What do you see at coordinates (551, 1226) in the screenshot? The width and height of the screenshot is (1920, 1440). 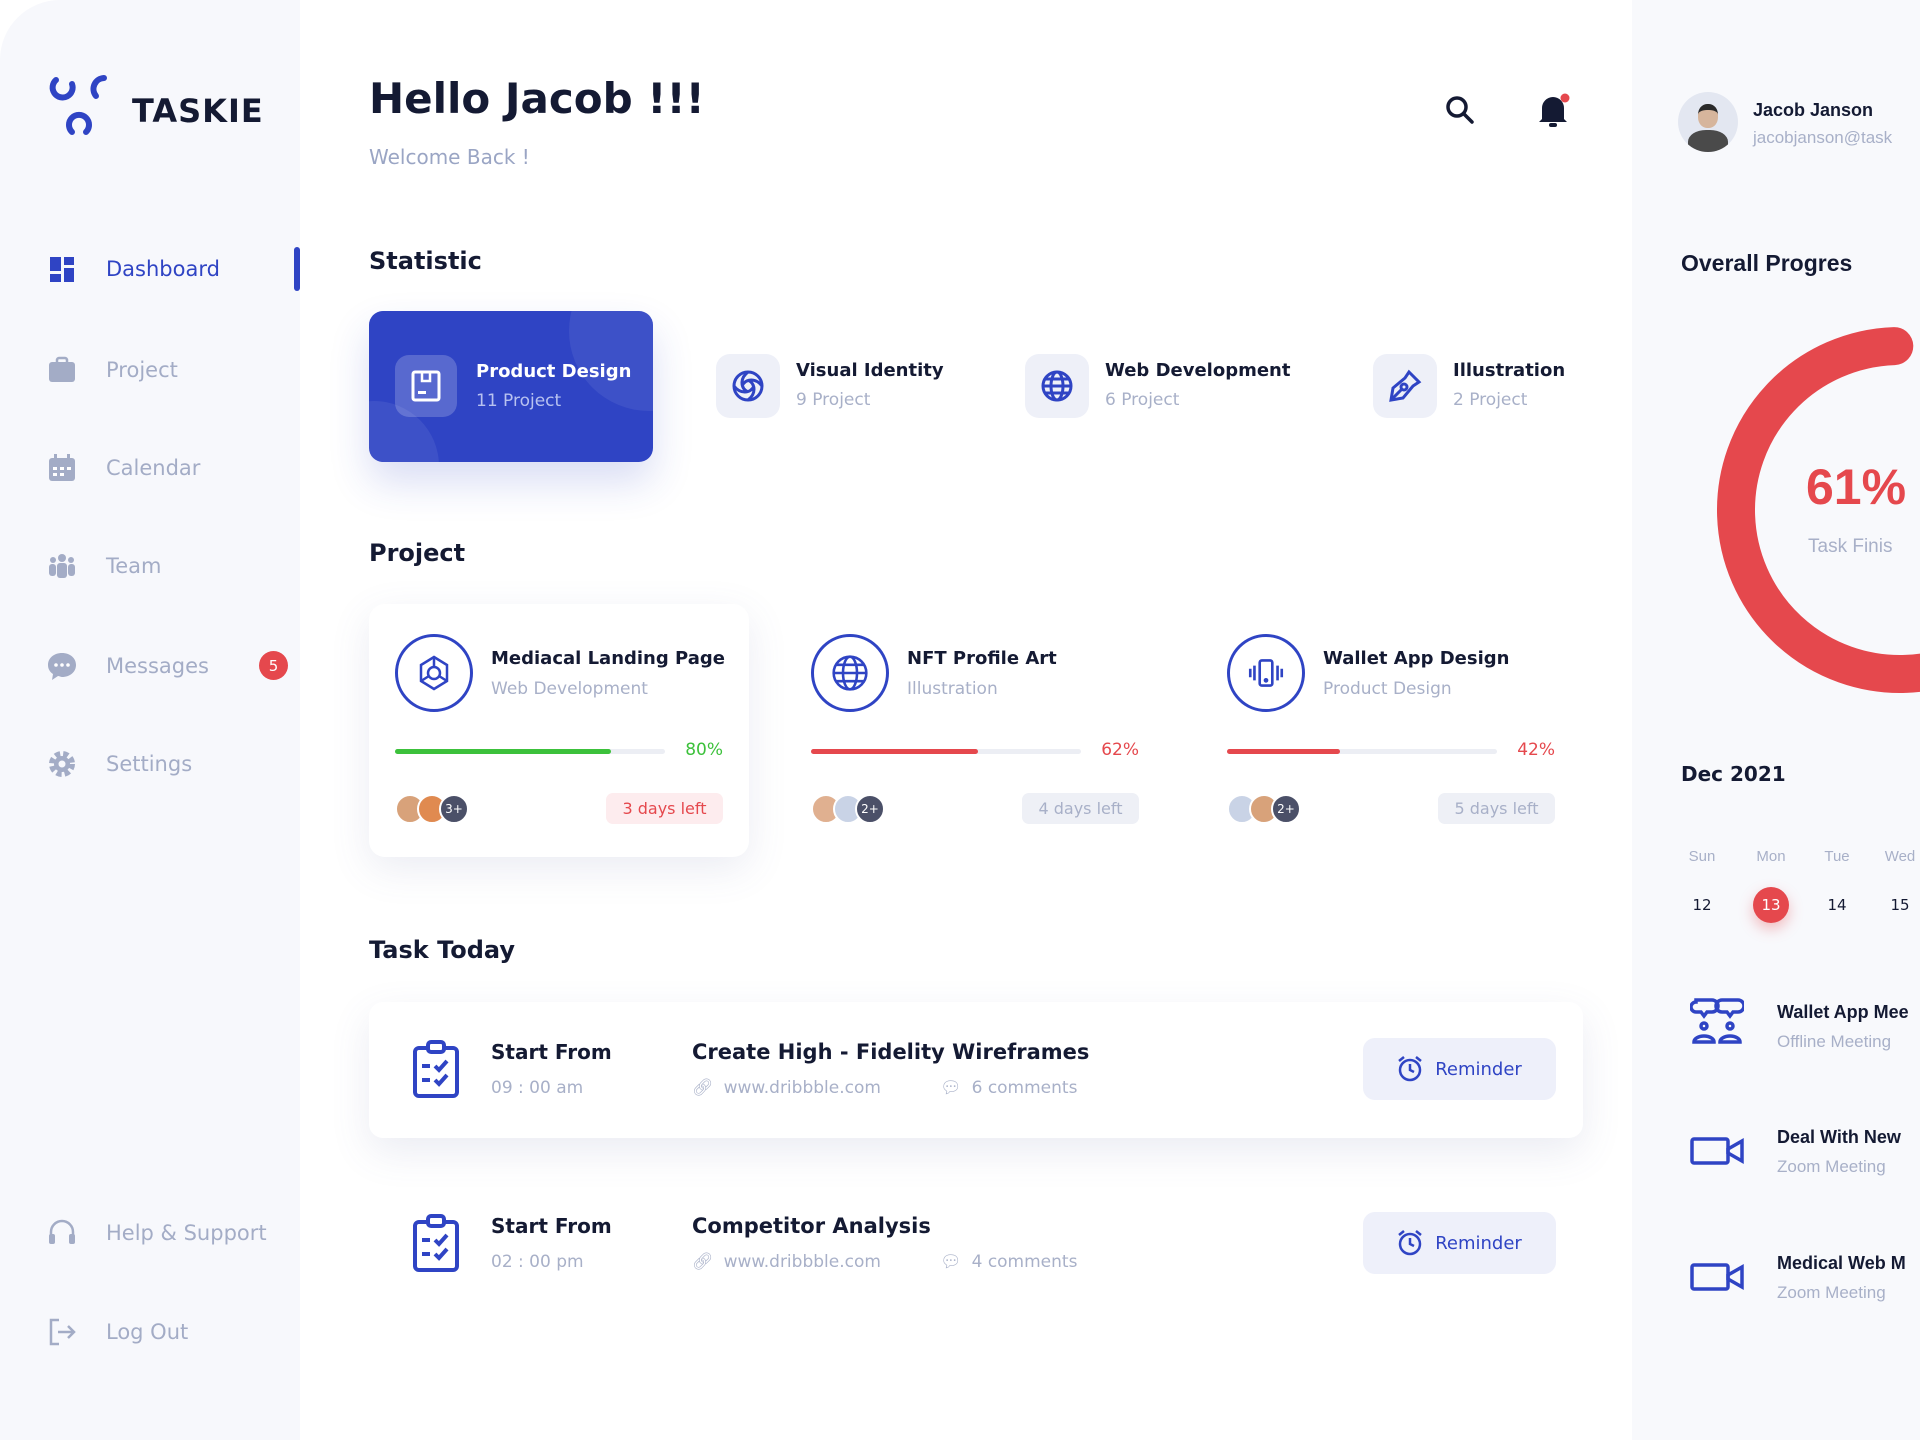 I see `task-start-label: Start From` at bounding box center [551, 1226].